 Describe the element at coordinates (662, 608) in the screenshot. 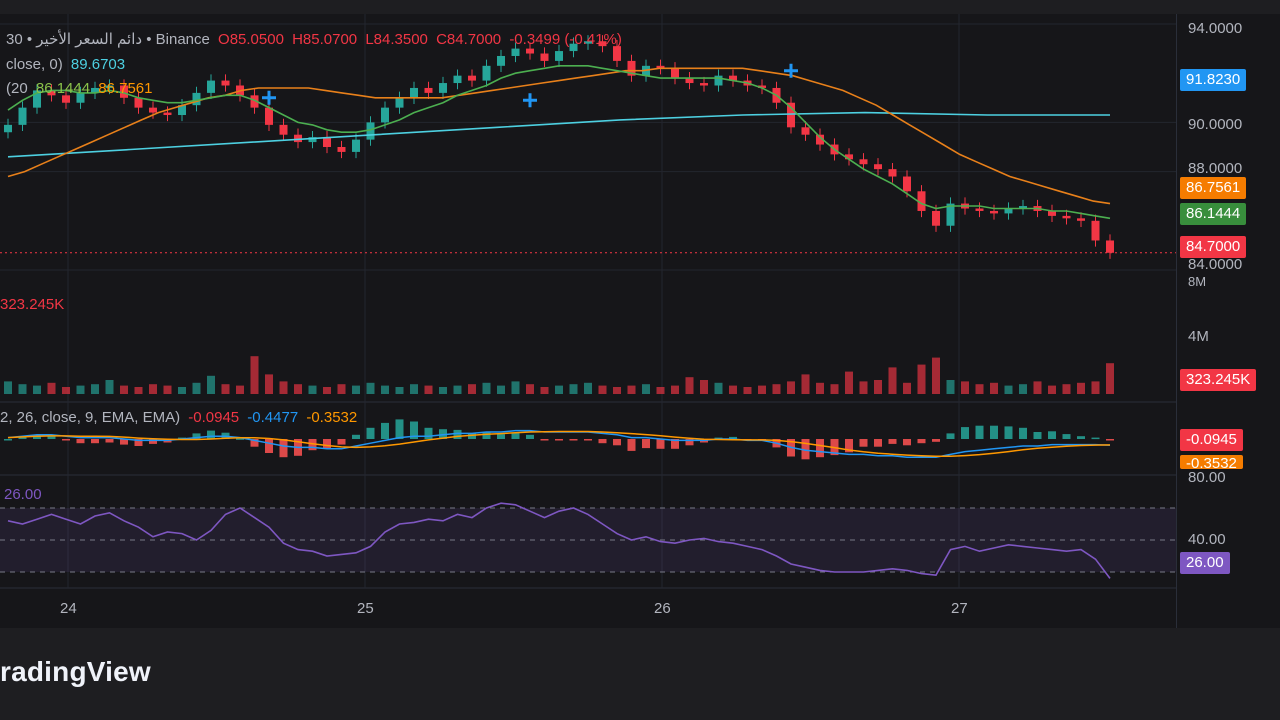

I see `time-label-26: 26` at that location.